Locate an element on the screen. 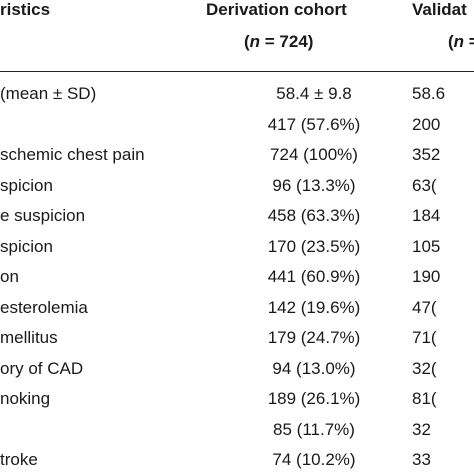 Image resolution: width=474 pixels, height=474 pixels. row-derivation-value: 724 (100%) is located at coordinates (314, 154).